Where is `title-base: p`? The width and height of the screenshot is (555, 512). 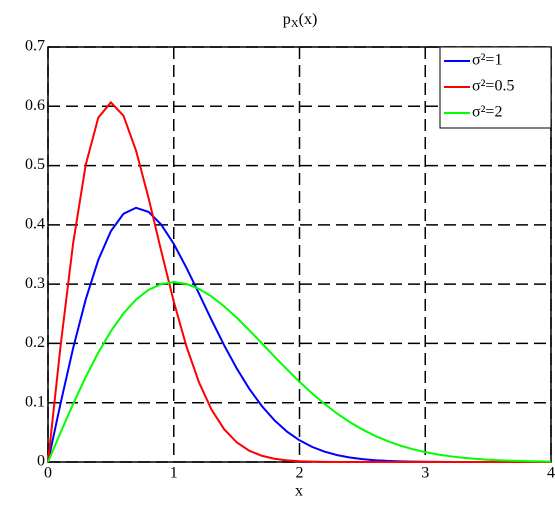 title-base: p is located at coordinates (287, 19).